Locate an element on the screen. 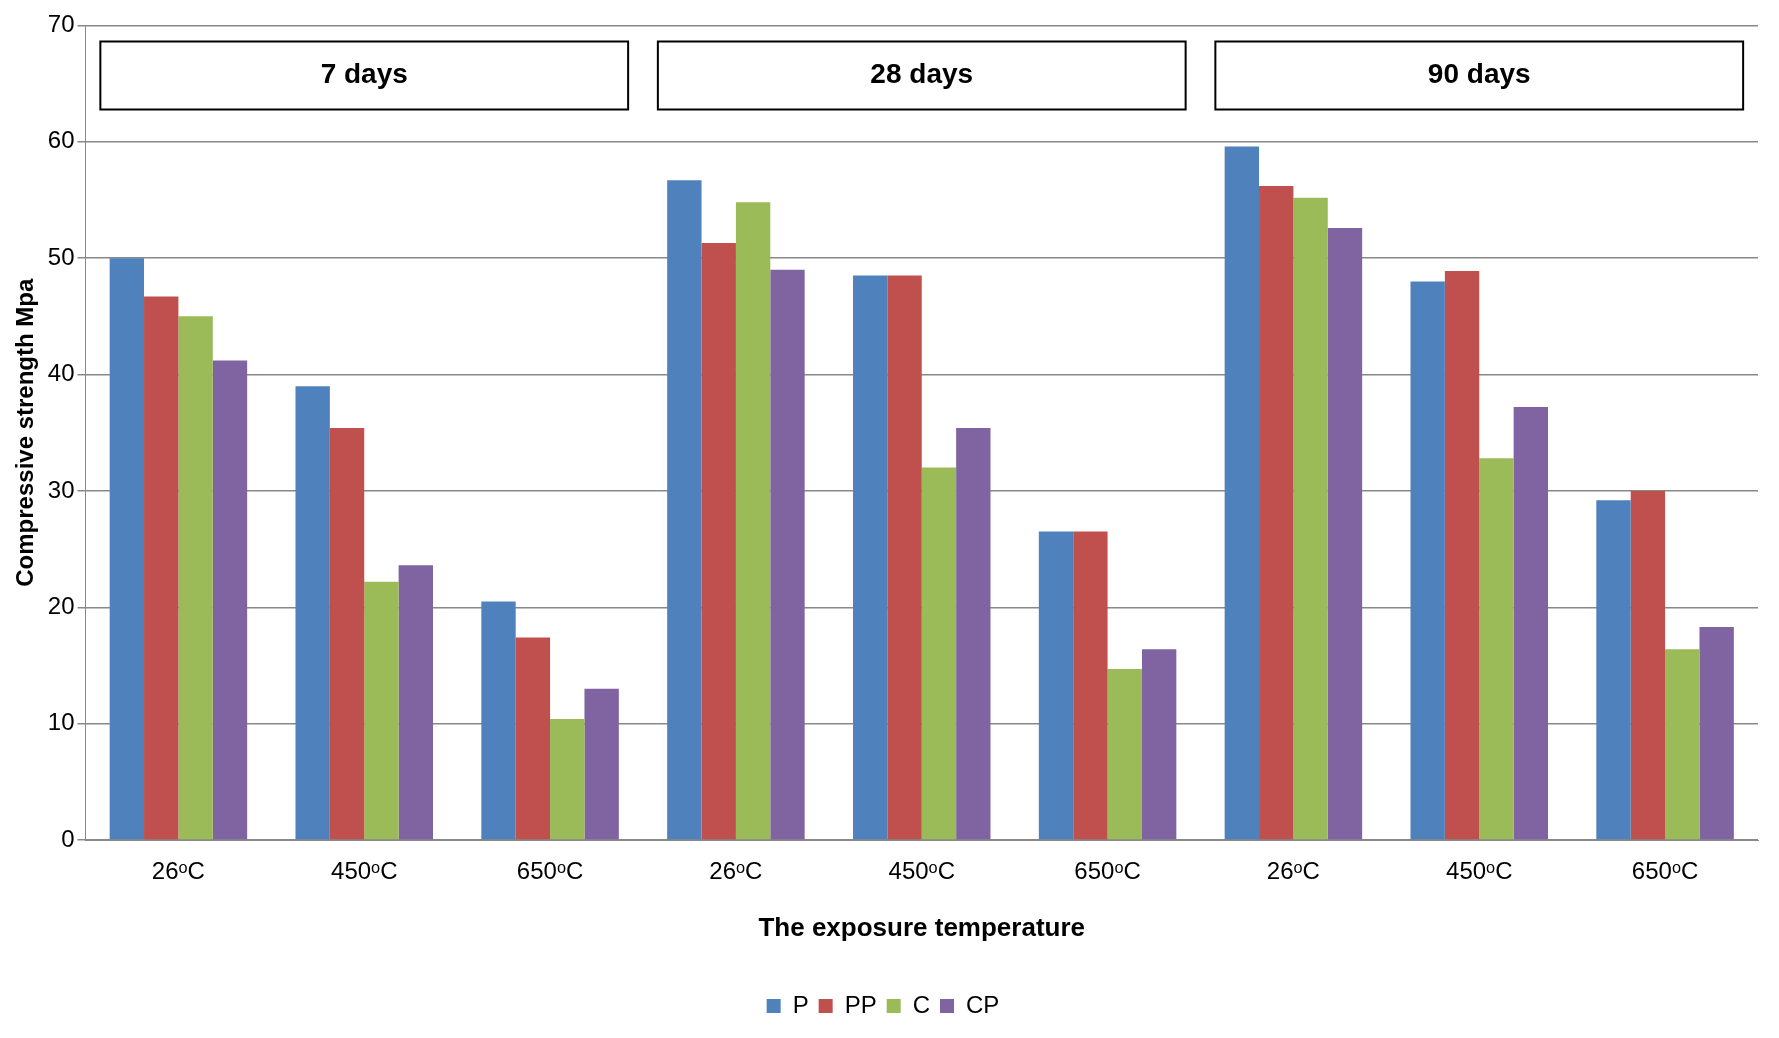  y-tick-label: 20 is located at coordinates (61, 605).